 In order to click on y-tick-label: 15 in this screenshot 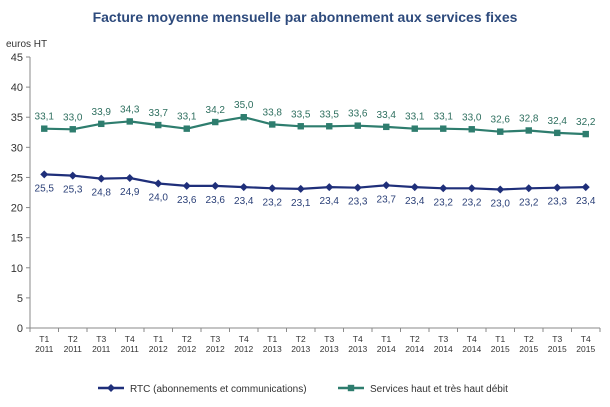, I will do `click(17, 239)`.